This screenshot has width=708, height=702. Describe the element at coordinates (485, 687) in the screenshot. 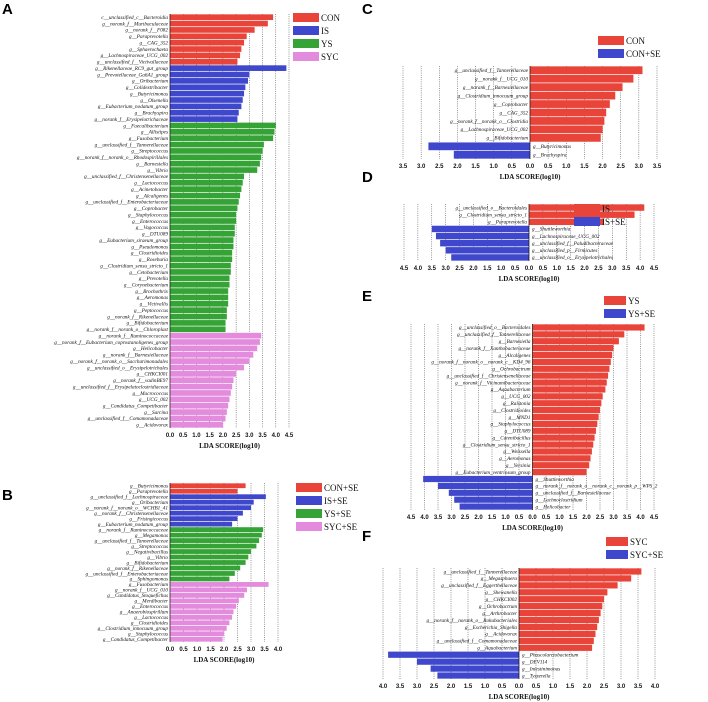

I see `tick-label: 1.0` at that location.